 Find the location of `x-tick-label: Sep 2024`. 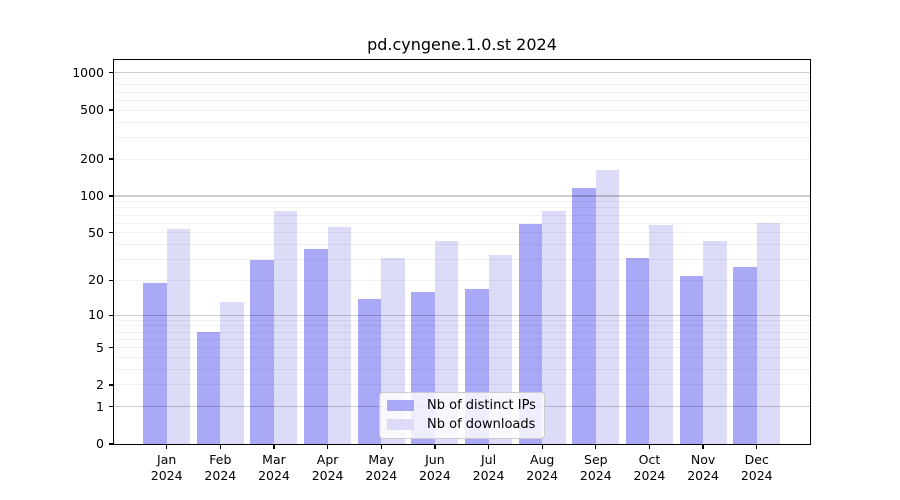

x-tick-label: Sep 2024 is located at coordinates (596, 467).